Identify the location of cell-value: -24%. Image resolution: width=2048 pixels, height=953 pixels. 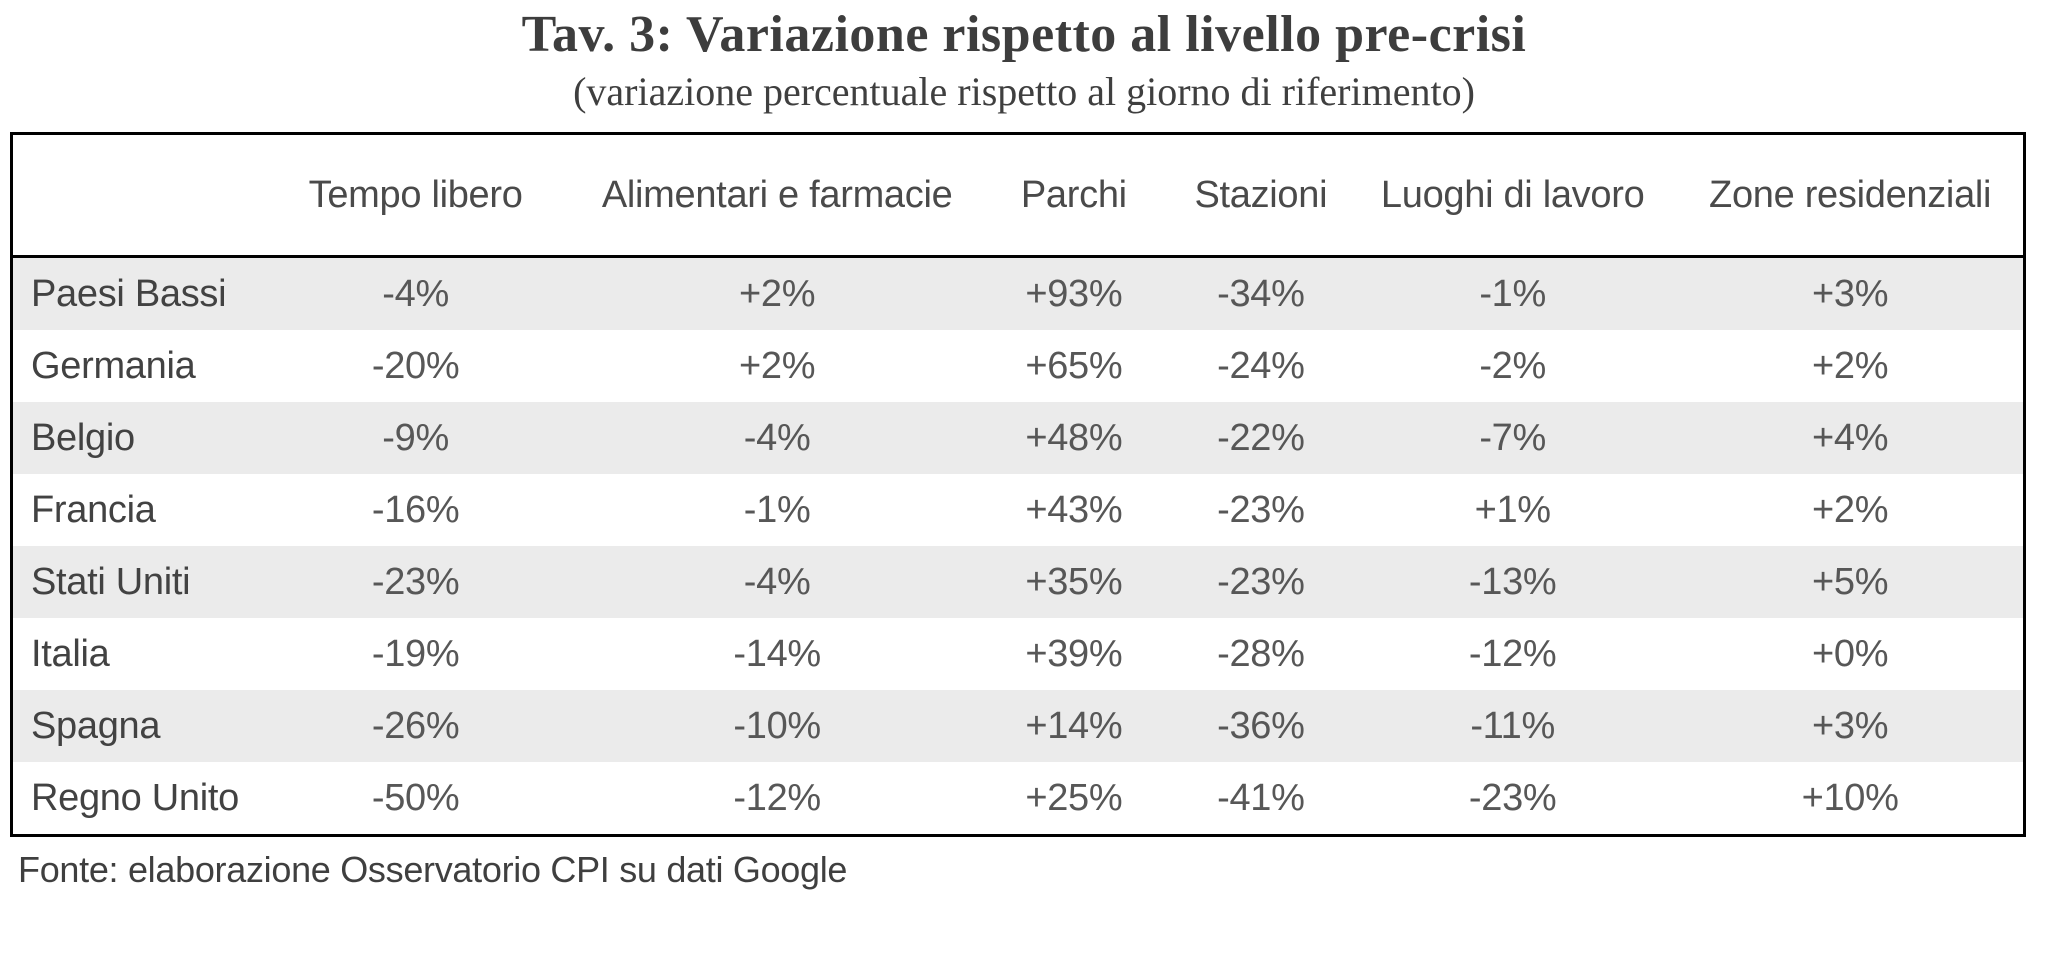
(1261, 365).